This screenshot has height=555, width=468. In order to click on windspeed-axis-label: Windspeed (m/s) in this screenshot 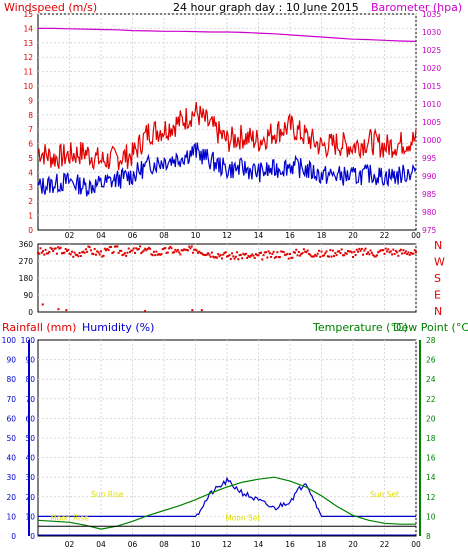, I will do `click(50, 7)`.